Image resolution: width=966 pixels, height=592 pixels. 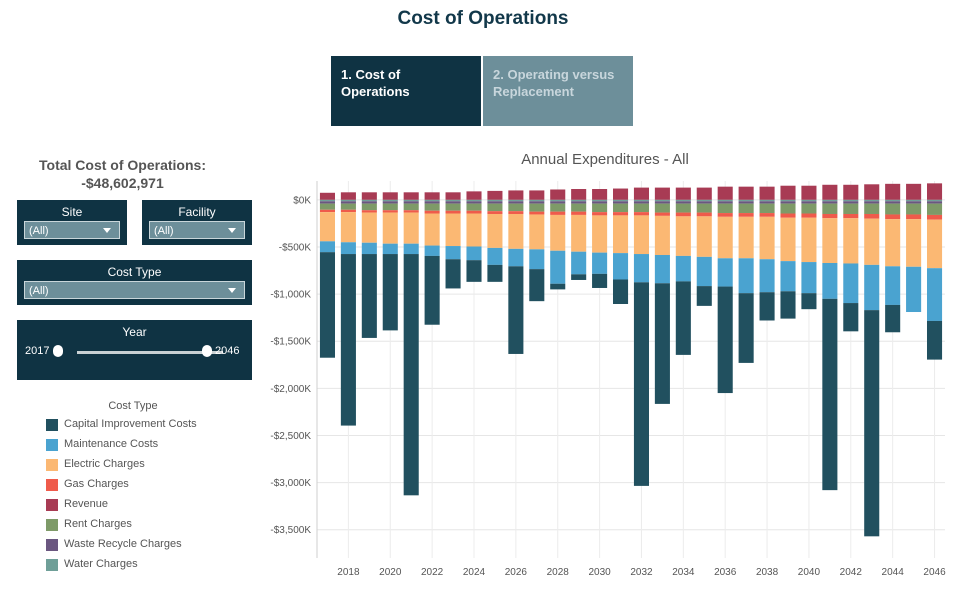 What do you see at coordinates (197, 230) in the screenshot?
I see `facility-select: (All)` at bounding box center [197, 230].